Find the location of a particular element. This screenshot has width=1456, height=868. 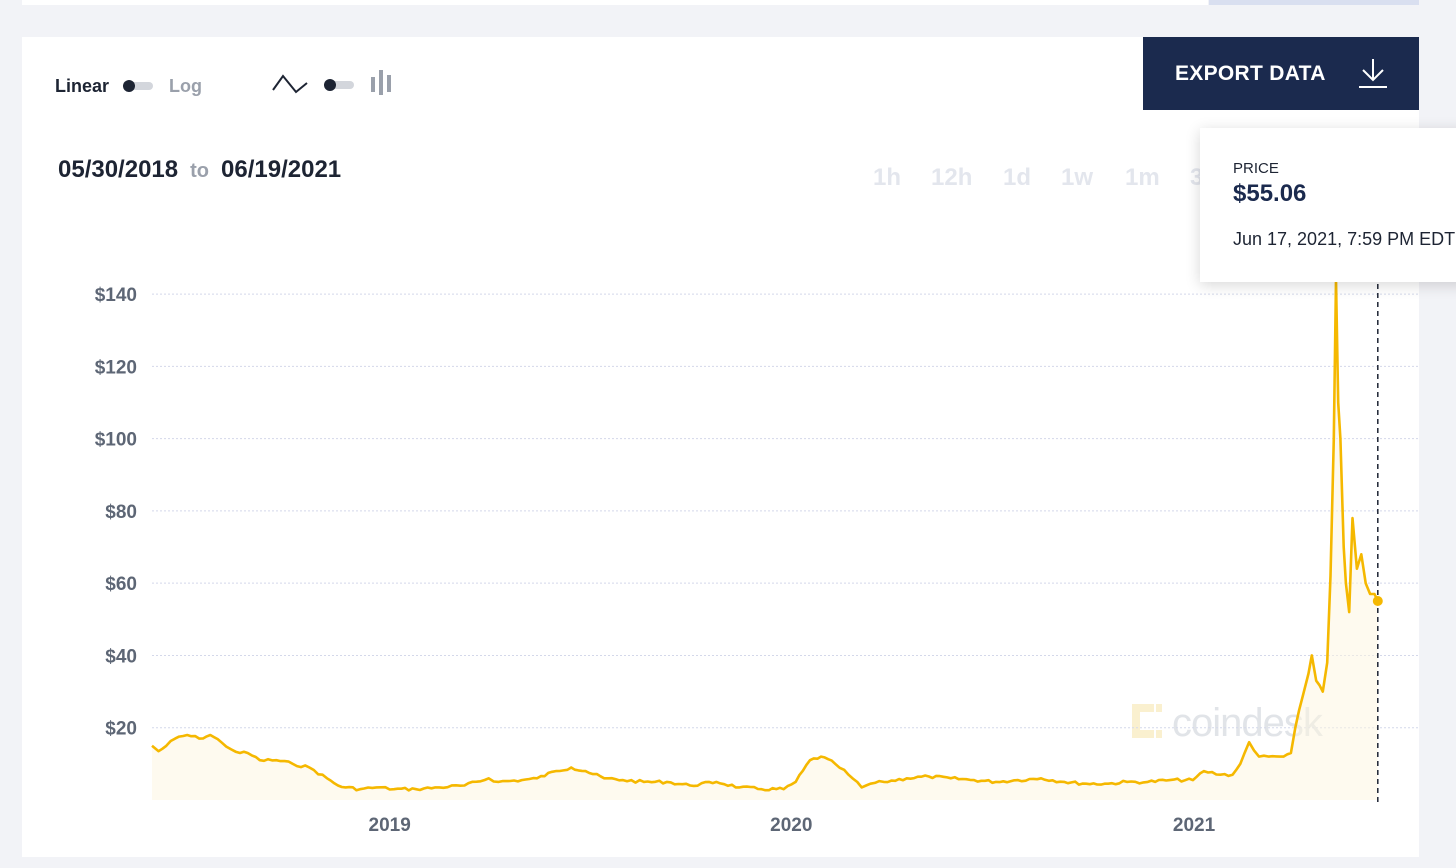

x-axis: 2019 2020 2021 is located at coordinates (792, 825).